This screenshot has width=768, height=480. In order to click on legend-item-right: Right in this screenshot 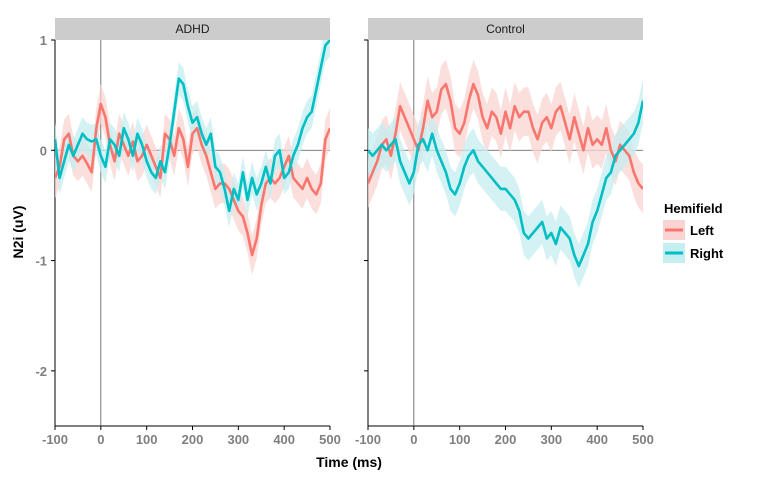, I will do `click(693, 253)`.